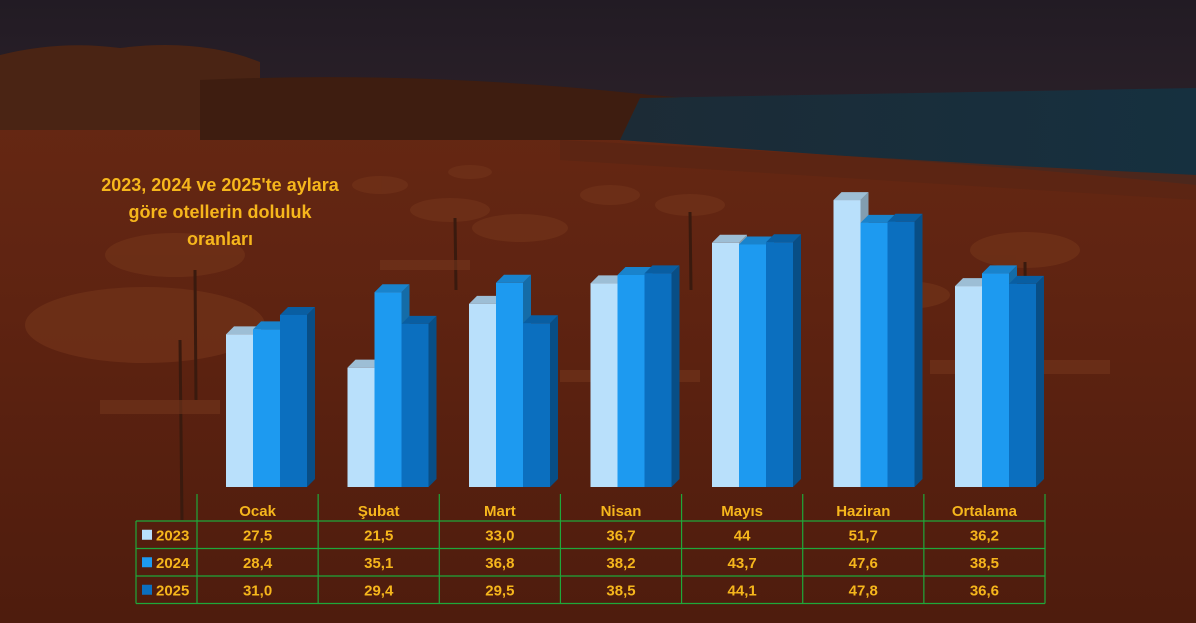 This screenshot has height=623, width=1196. What do you see at coordinates (620, 535) in the screenshot?
I see `data-label-nisan-2023: 36,7` at bounding box center [620, 535].